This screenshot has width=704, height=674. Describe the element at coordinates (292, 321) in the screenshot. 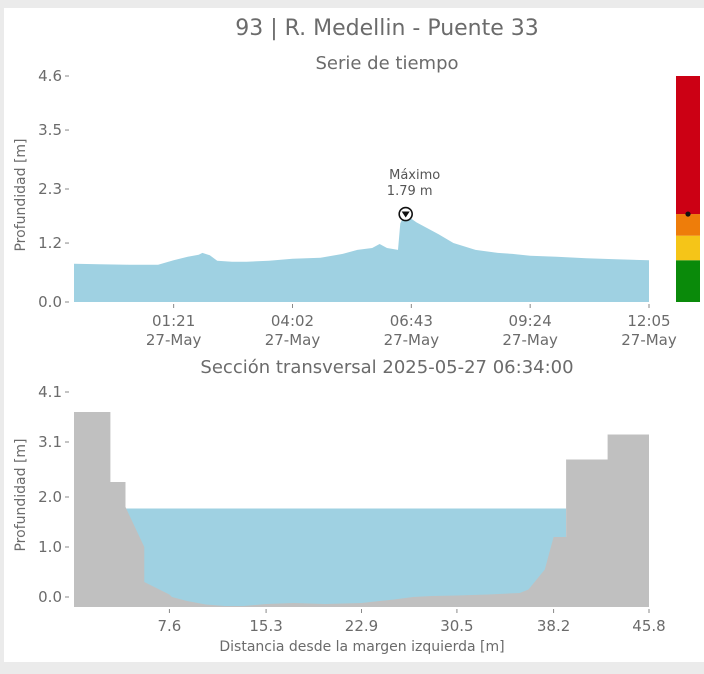

I see `timeseries-xtick-time: 04:02` at that location.